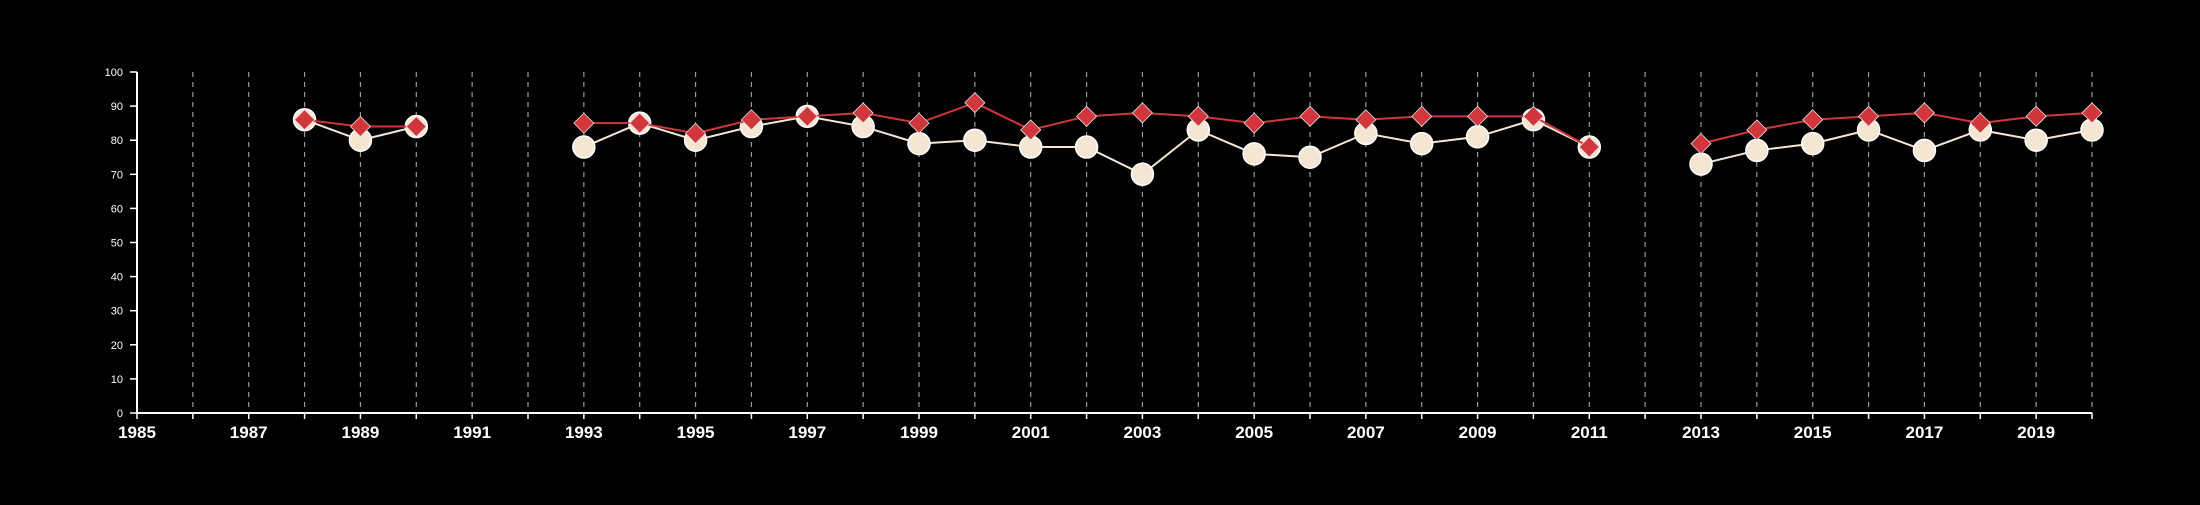 This screenshot has width=2200, height=505. What do you see at coordinates (120, 414) in the screenshot?
I see `y-tick-label-0: 0` at bounding box center [120, 414].